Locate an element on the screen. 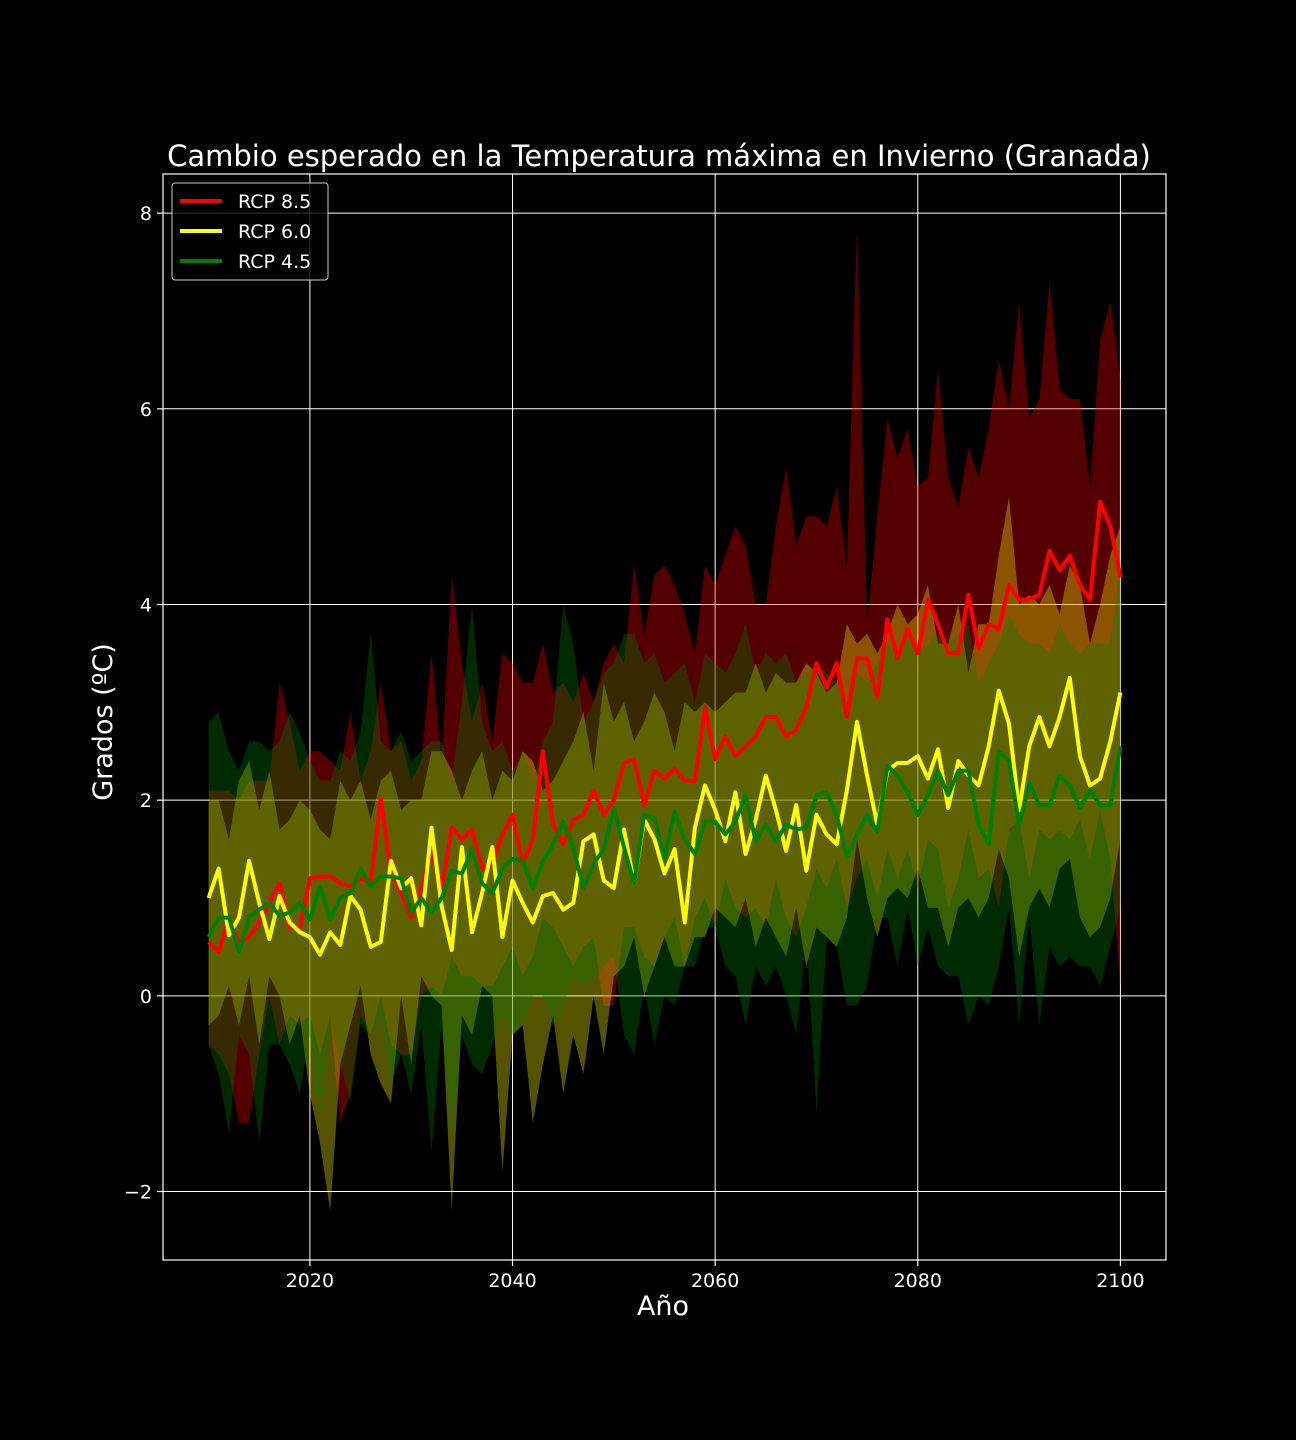 The width and height of the screenshot is (1296, 1440). y-tick-label: 4 is located at coordinates (146, 605).